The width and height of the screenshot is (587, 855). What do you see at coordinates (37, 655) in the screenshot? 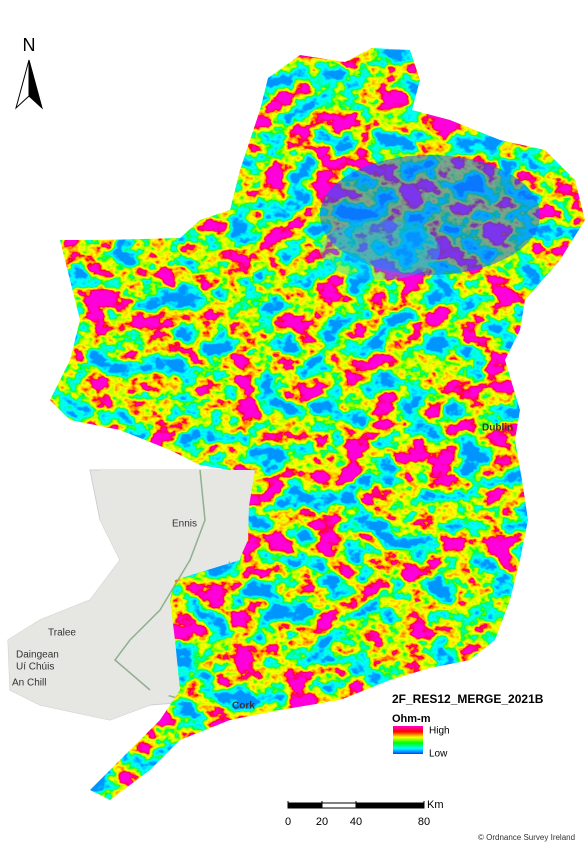
I see `place-label: Daingean` at bounding box center [37, 655].